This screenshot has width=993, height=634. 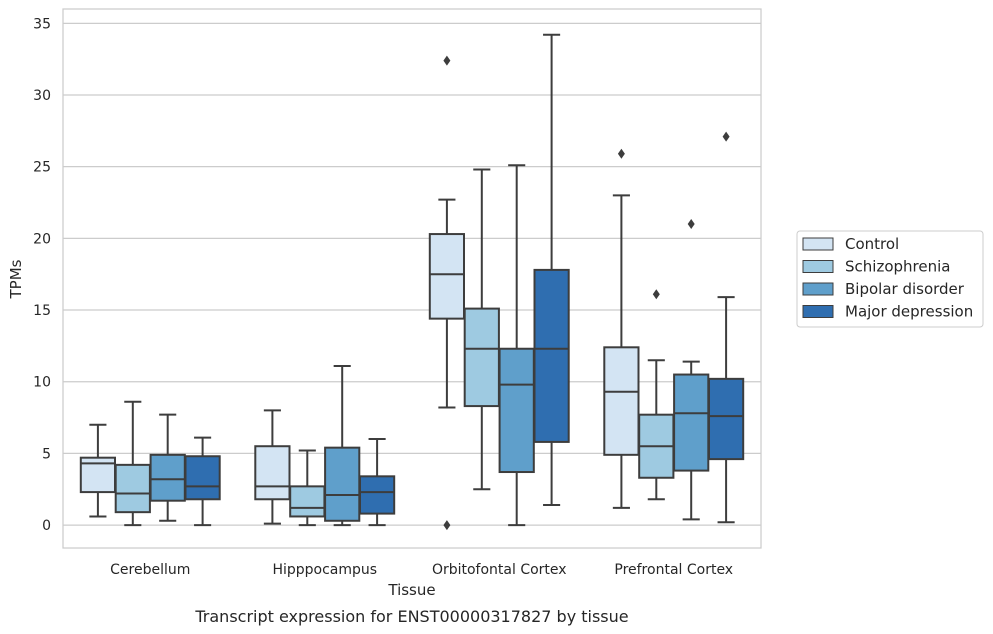 What do you see at coordinates (324, 570) in the screenshot?
I see `x-tick-label: Hipppocampus` at bounding box center [324, 570].